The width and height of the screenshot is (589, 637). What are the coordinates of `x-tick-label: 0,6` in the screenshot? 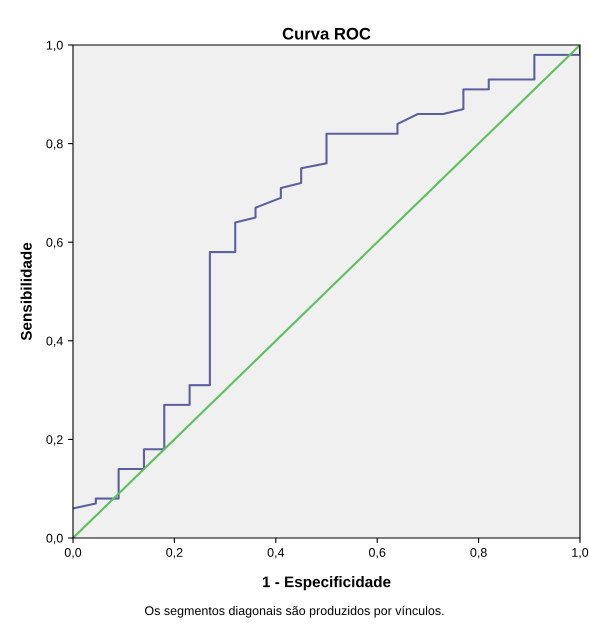 It's located at (377, 553).